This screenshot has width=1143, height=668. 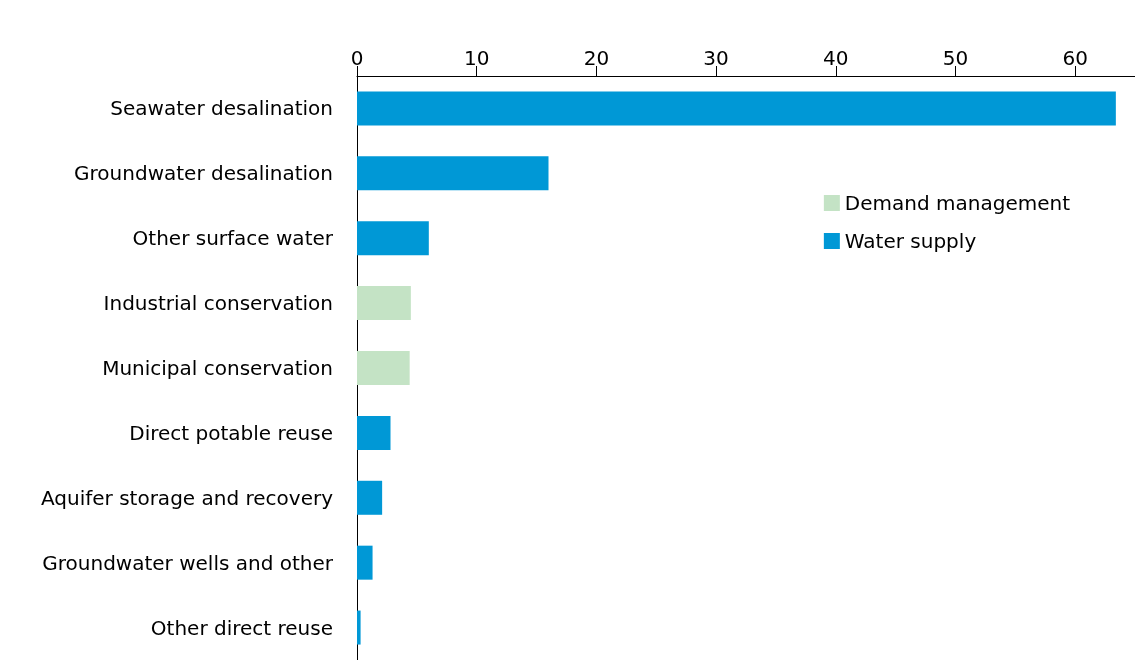 I want to click on legend-label: Water supply, so click(x=910, y=241).